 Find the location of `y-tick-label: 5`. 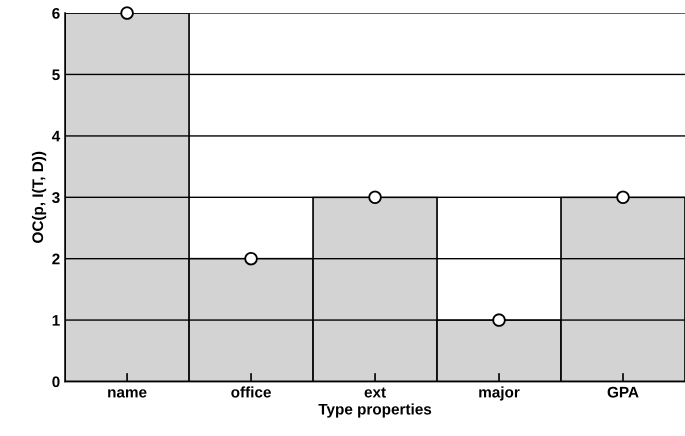

y-tick-label: 5 is located at coordinates (56, 75).